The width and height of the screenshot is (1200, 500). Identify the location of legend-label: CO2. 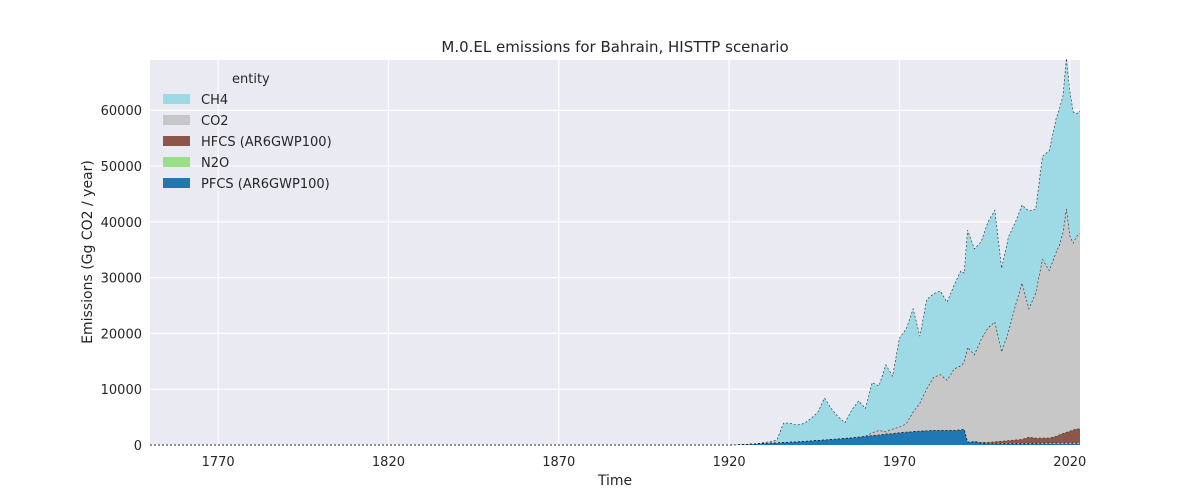
(215, 121).